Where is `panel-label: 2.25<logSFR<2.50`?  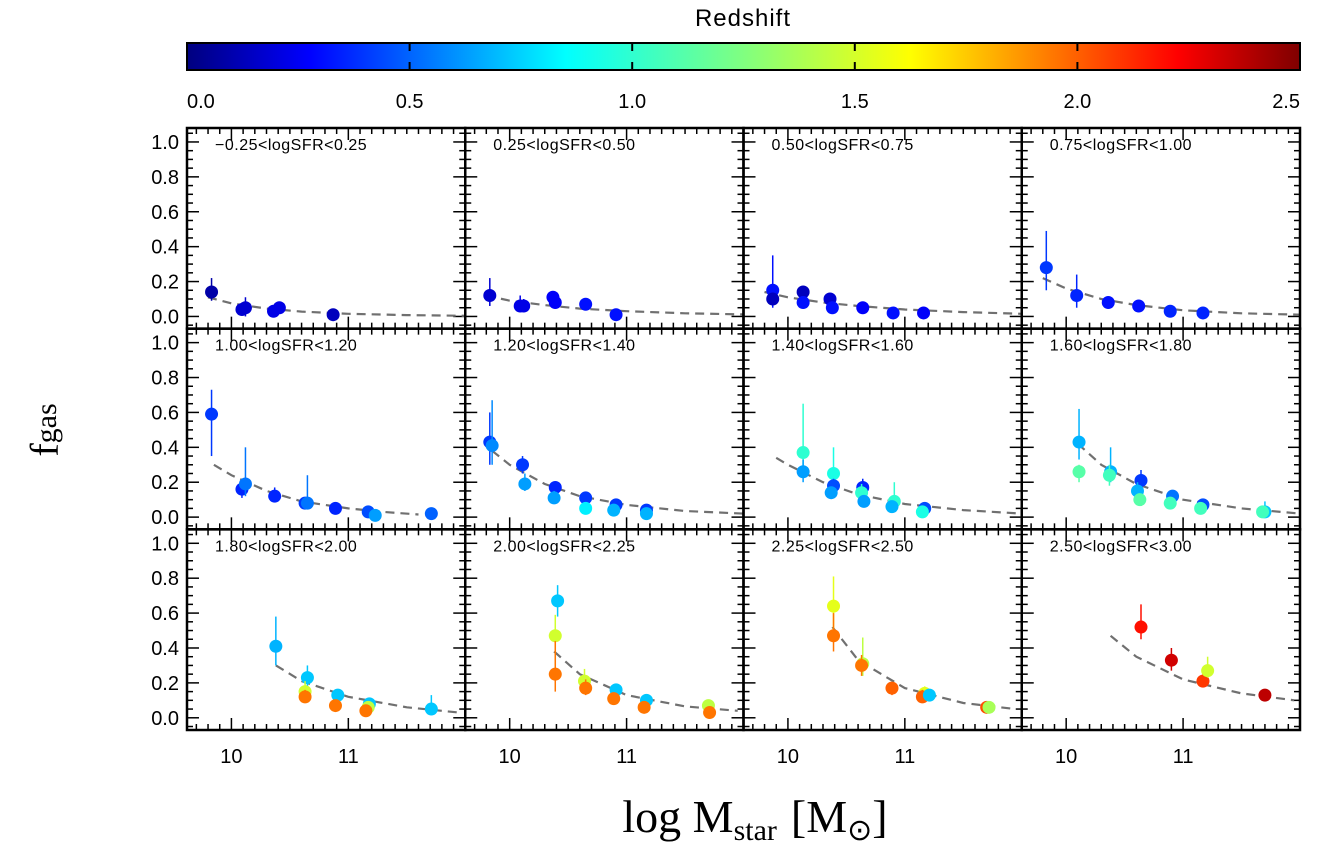
panel-label: 2.25<logSFR<2.50 is located at coordinates (843, 546).